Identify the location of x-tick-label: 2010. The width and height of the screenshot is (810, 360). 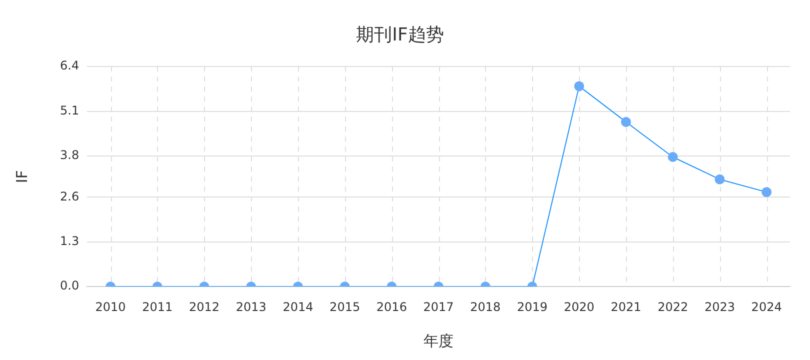
(110, 307).